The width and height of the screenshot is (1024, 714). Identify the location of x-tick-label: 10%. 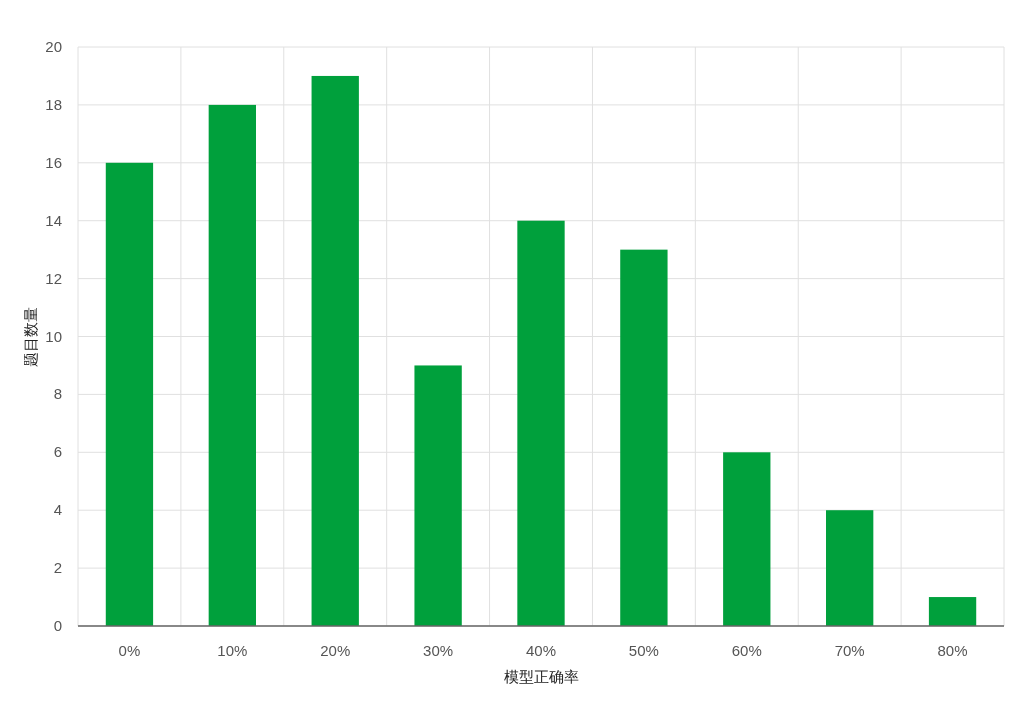
(232, 650).